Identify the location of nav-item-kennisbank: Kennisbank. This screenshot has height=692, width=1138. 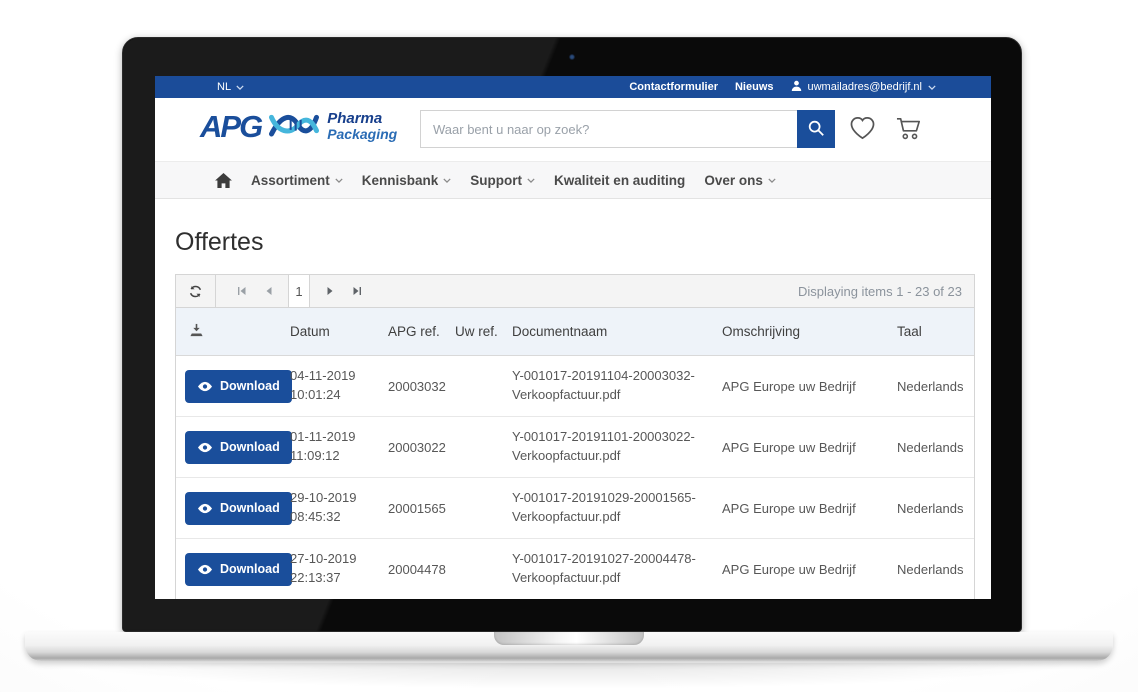
(407, 180).